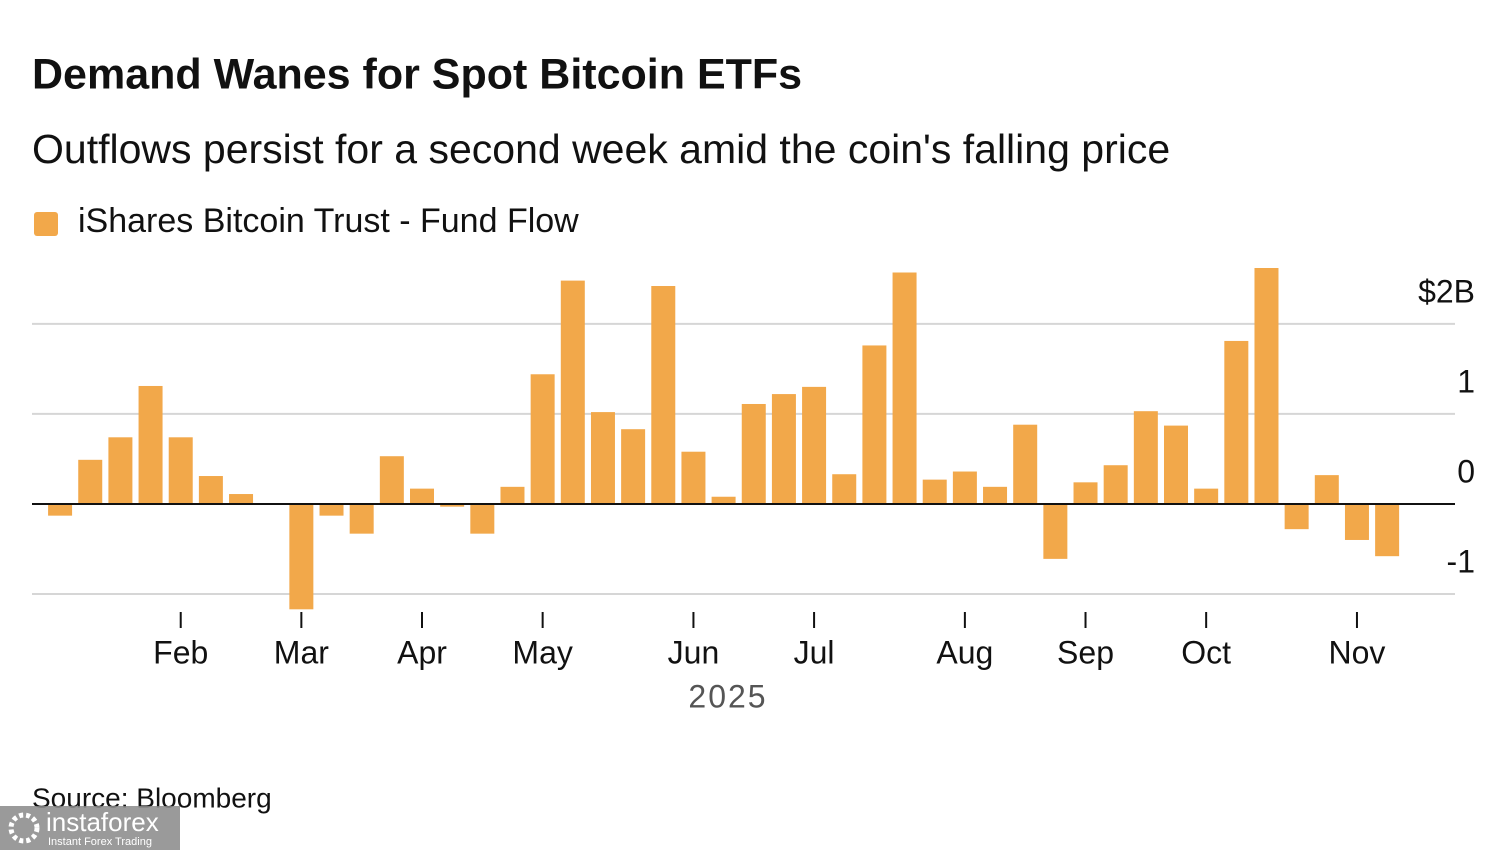 The width and height of the screenshot is (1500, 850). Describe the element at coordinates (1461, 561) in the screenshot. I see `y-tick-label: -1` at that location.